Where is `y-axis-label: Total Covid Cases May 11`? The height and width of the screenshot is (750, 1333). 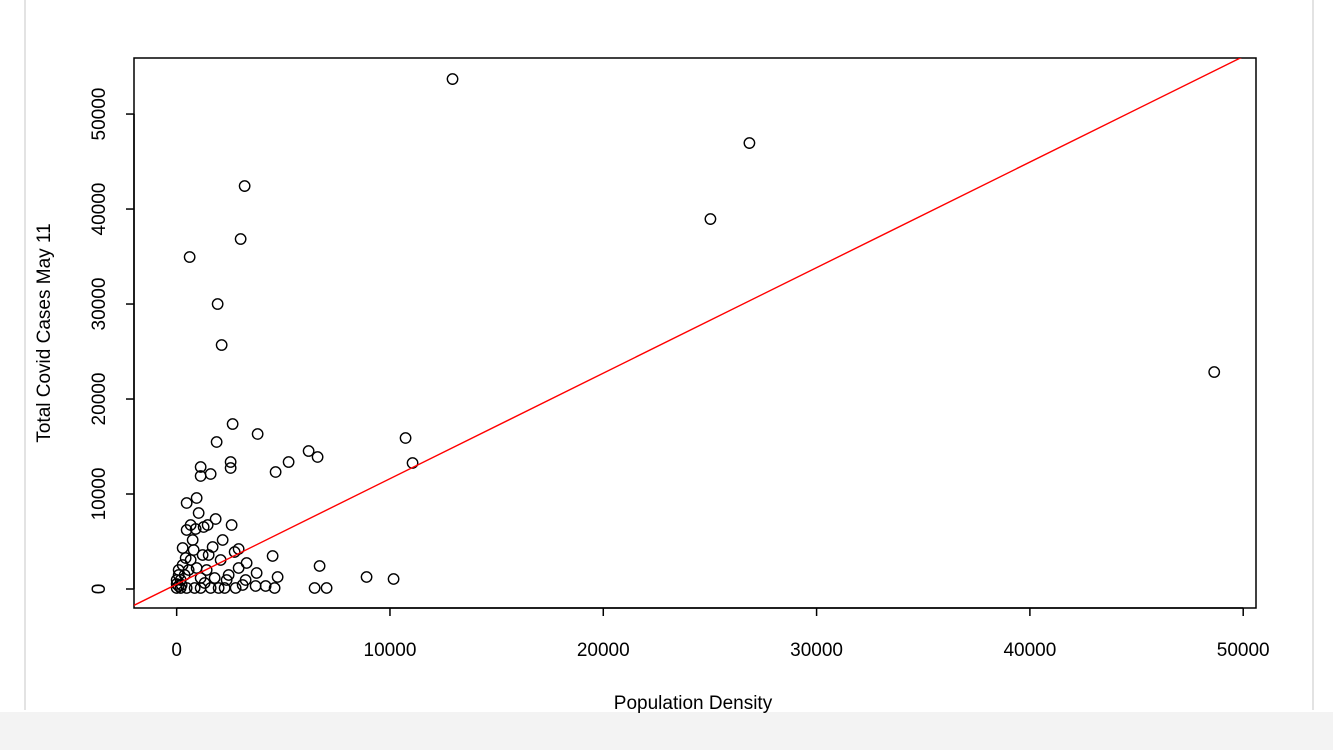
y-axis-label: Total Covid Cases May 11 is located at coordinates (44, 332).